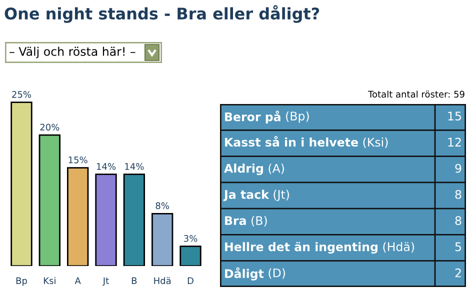  I want to click on data-label: 2, so click(458, 273).